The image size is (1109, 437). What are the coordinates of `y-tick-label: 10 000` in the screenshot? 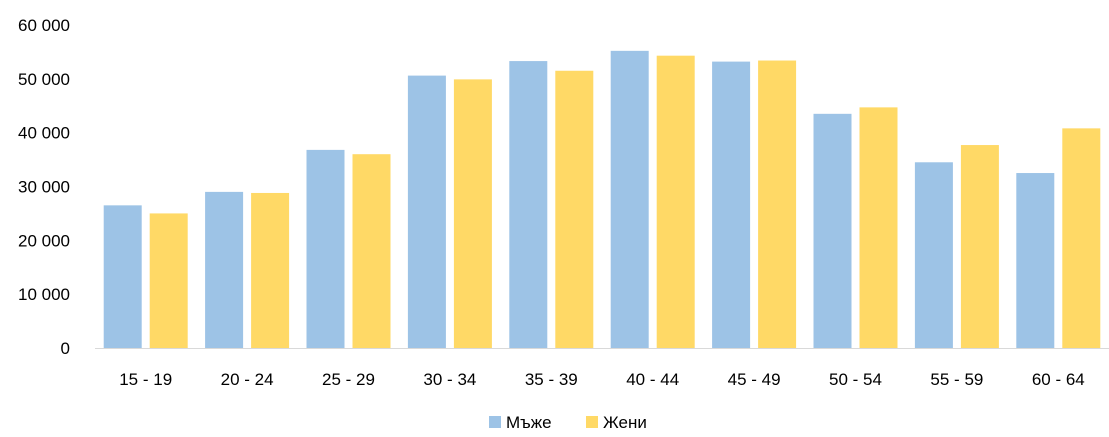 It's located at (44, 294).